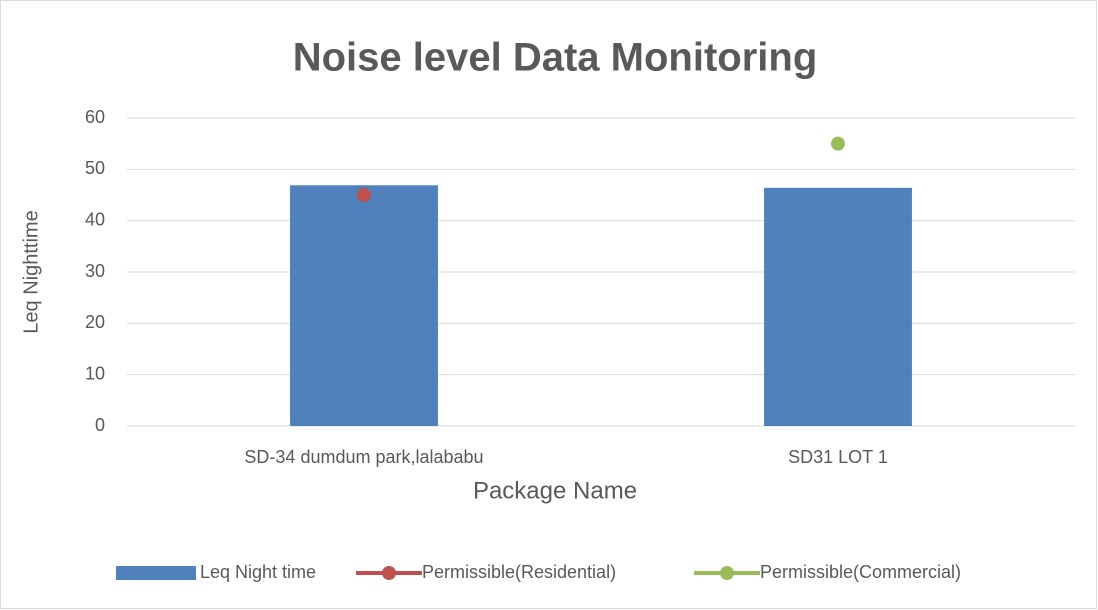 This screenshot has width=1098, height=610. I want to click on x-axis-label: Package Name, so click(555, 490).